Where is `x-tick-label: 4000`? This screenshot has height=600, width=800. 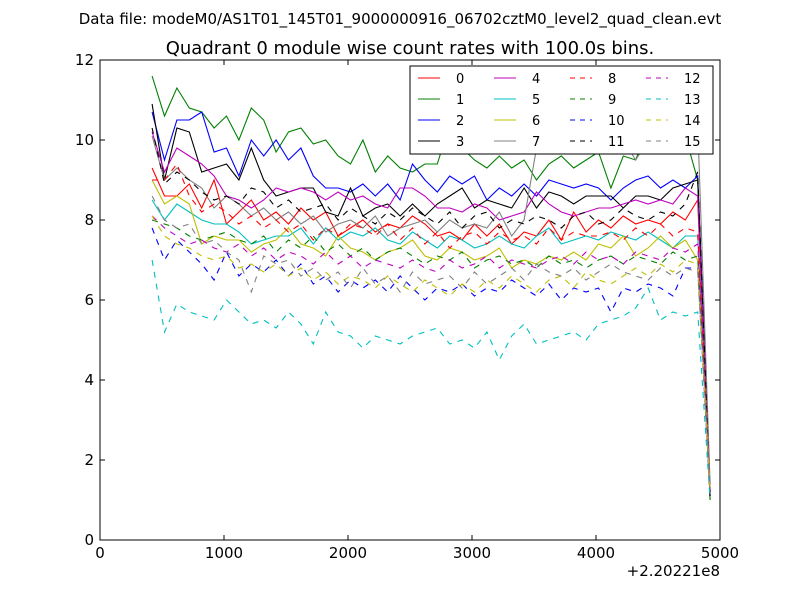 x-tick-label: 4000 is located at coordinates (596, 553).